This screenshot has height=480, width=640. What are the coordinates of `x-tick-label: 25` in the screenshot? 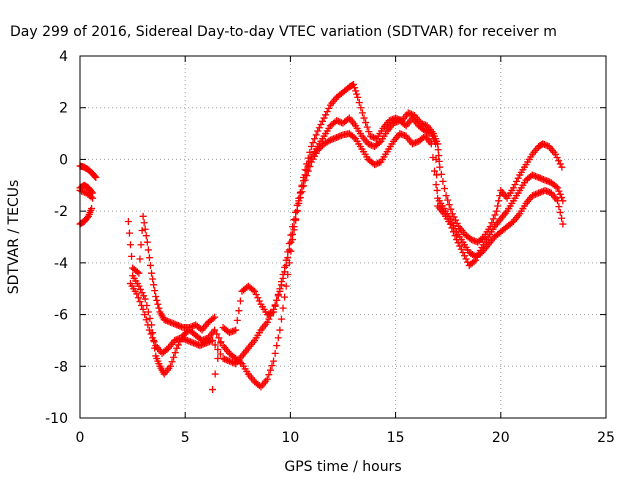 It's located at (606, 438).